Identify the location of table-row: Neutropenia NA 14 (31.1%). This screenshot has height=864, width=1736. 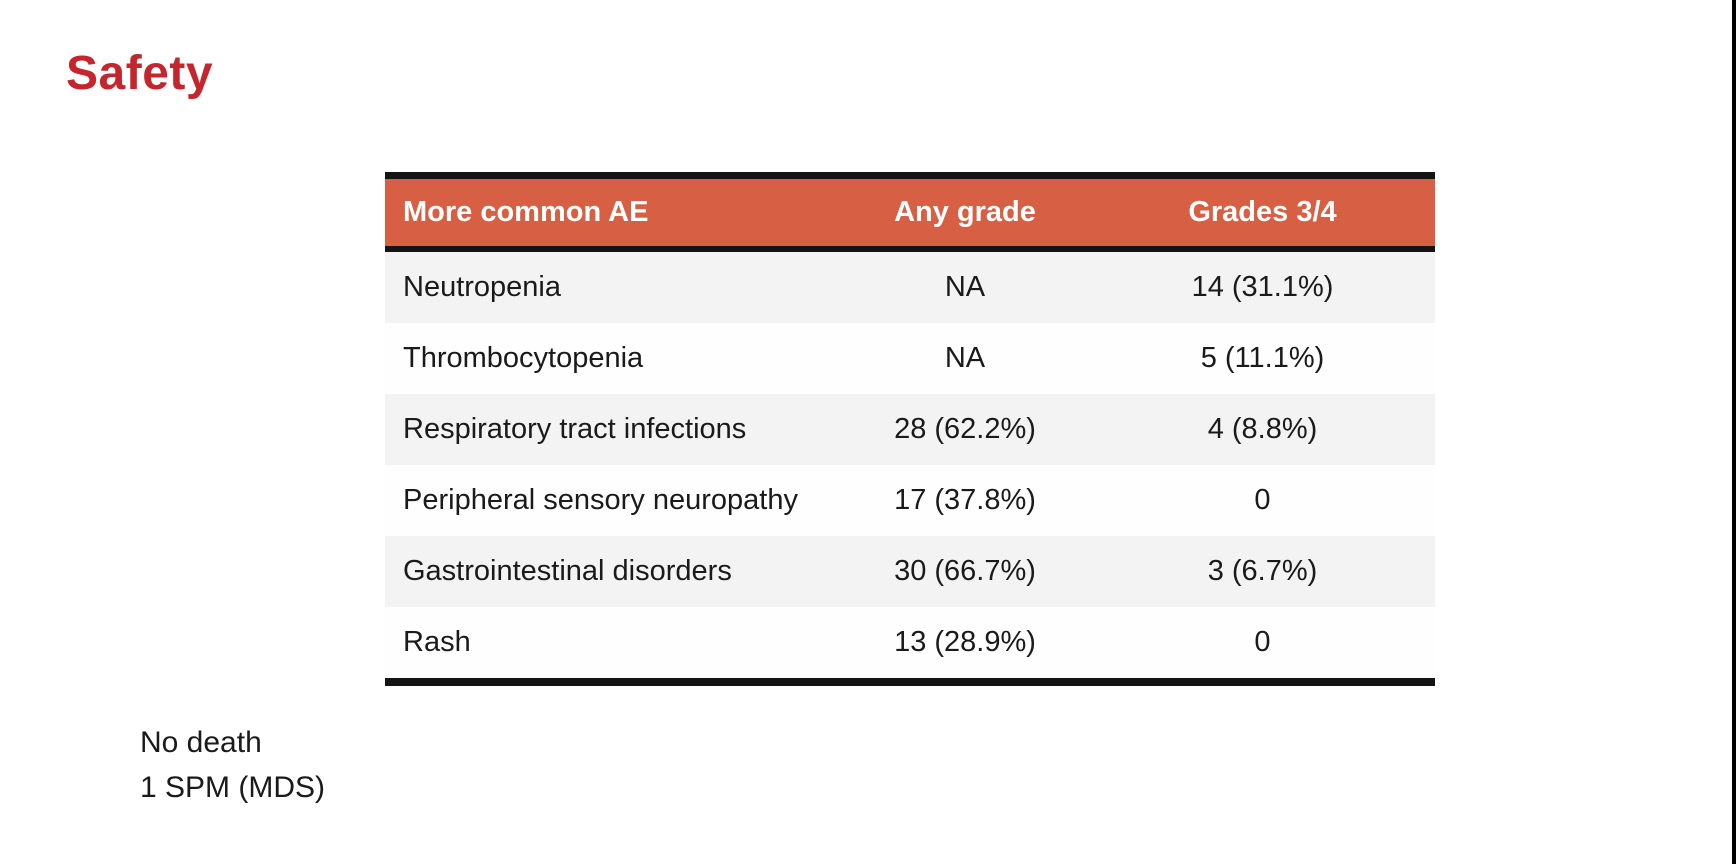
(910, 286).